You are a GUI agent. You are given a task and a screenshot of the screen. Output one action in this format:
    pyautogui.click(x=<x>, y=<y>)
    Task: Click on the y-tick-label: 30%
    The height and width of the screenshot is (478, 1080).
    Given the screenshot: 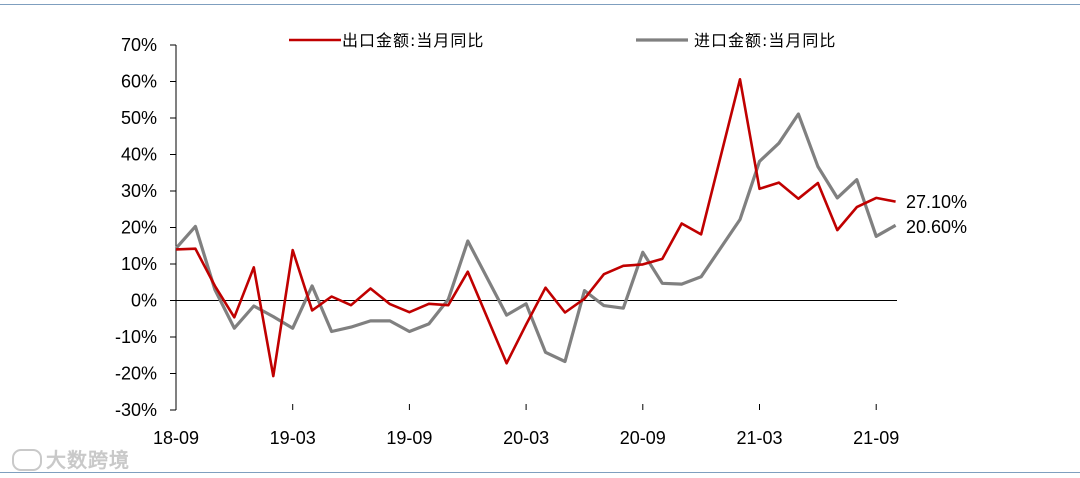 What is the action you would take?
    pyautogui.click(x=139, y=191)
    